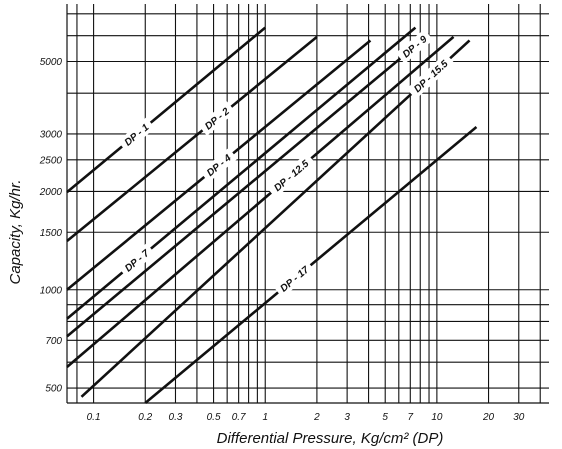 The height and width of the screenshot is (449, 562). What do you see at coordinates (15, 231) in the screenshot?
I see `y-axis-title: Capacity, Kg/hr.` at bounding box center [15, 231].